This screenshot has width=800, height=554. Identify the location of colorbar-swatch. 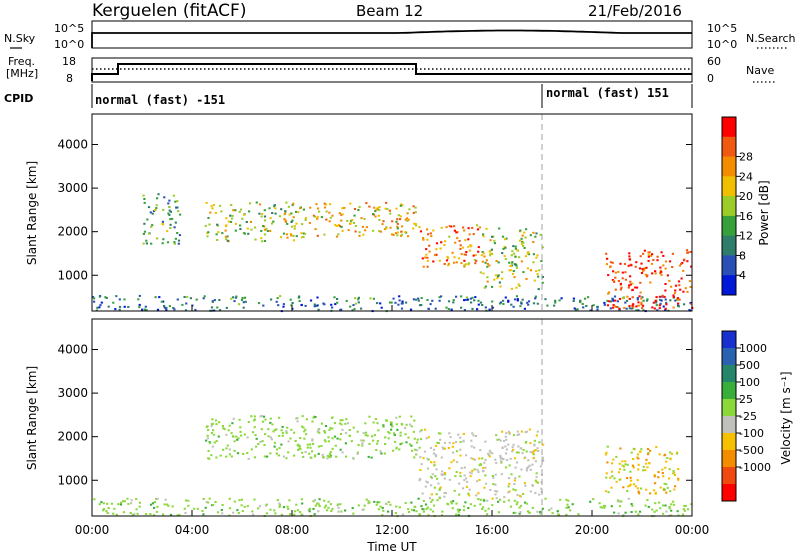
(729, 408).